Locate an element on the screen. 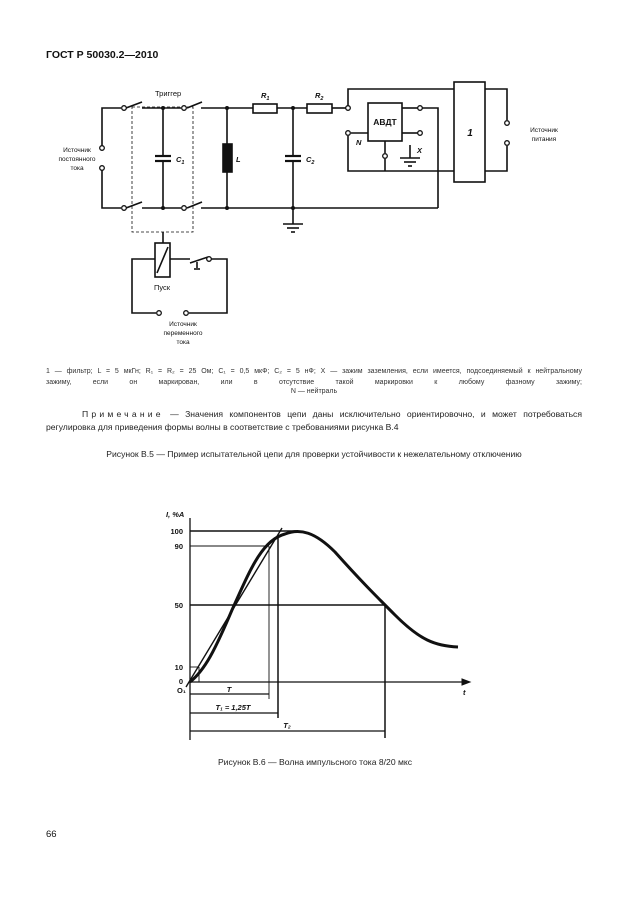 The image size is (630, 913). c2-label: C2 is located at coordinates (310, 160).